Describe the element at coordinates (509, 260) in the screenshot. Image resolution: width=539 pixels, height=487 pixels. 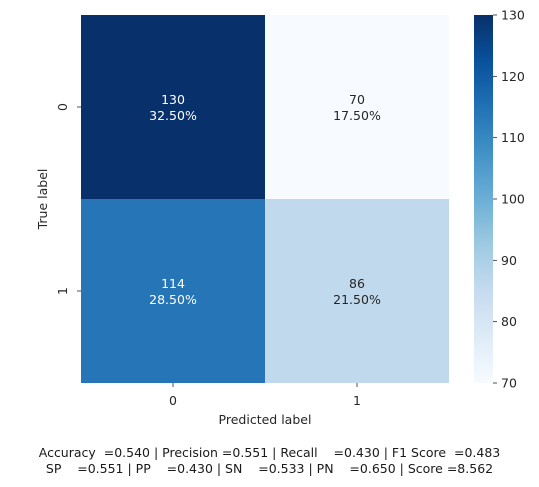
I see `colorbar-tick-label: 90` at that location.